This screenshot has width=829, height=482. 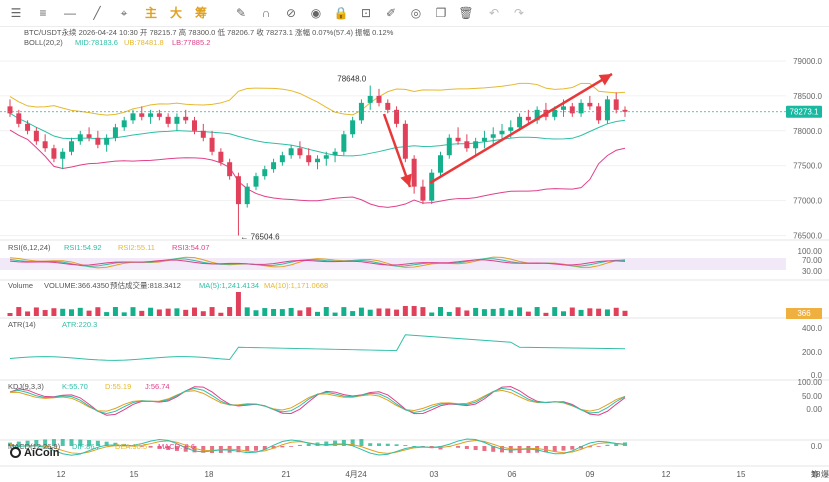 I want to click on layers-icon: ◎, so click(x=416, y=13).